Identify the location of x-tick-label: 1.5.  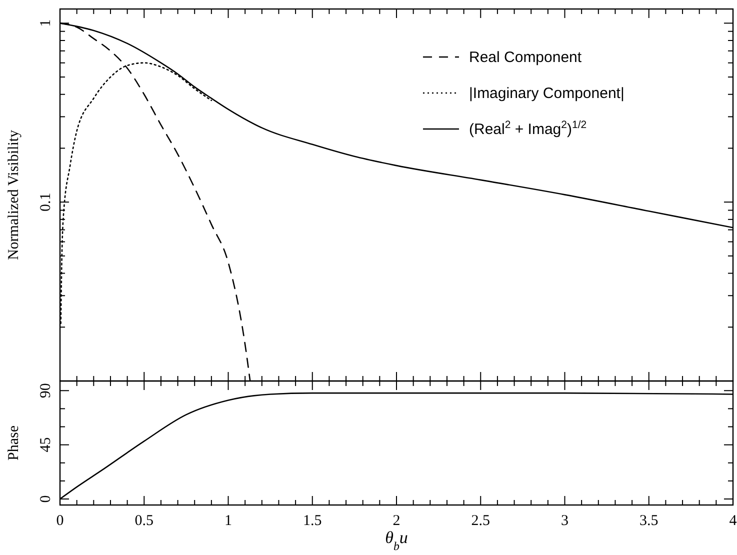
(312, 521).